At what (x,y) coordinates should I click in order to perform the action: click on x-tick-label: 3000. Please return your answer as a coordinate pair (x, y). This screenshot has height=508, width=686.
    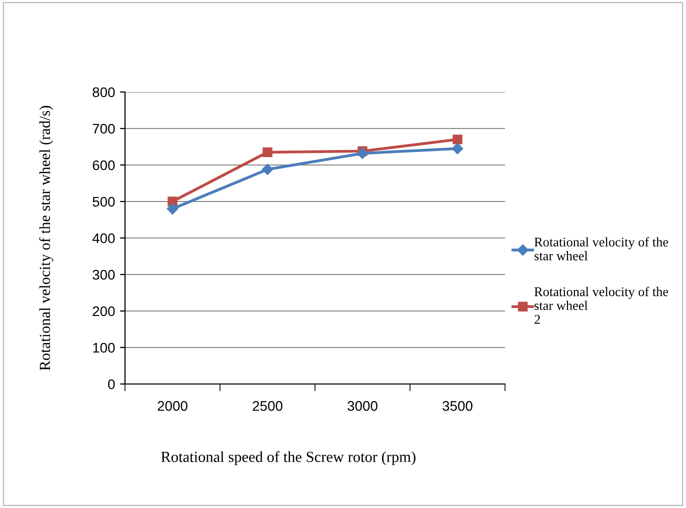
    Looking at the image, I should click on (363, 406).